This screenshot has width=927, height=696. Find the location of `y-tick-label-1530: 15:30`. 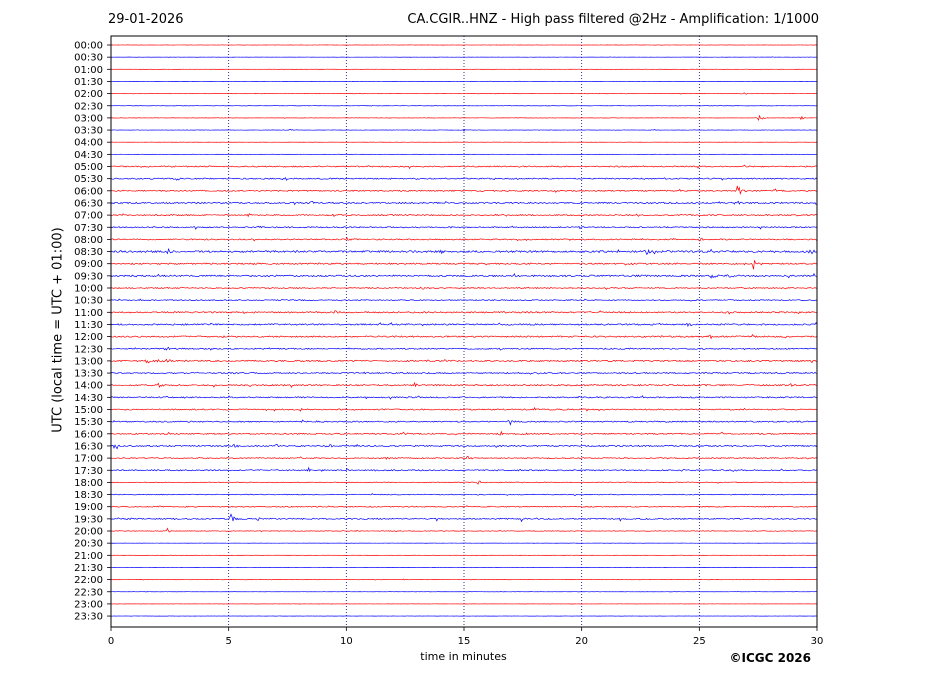

y-tick-label-1530: 15:30 is located at coordinates (88, 422).